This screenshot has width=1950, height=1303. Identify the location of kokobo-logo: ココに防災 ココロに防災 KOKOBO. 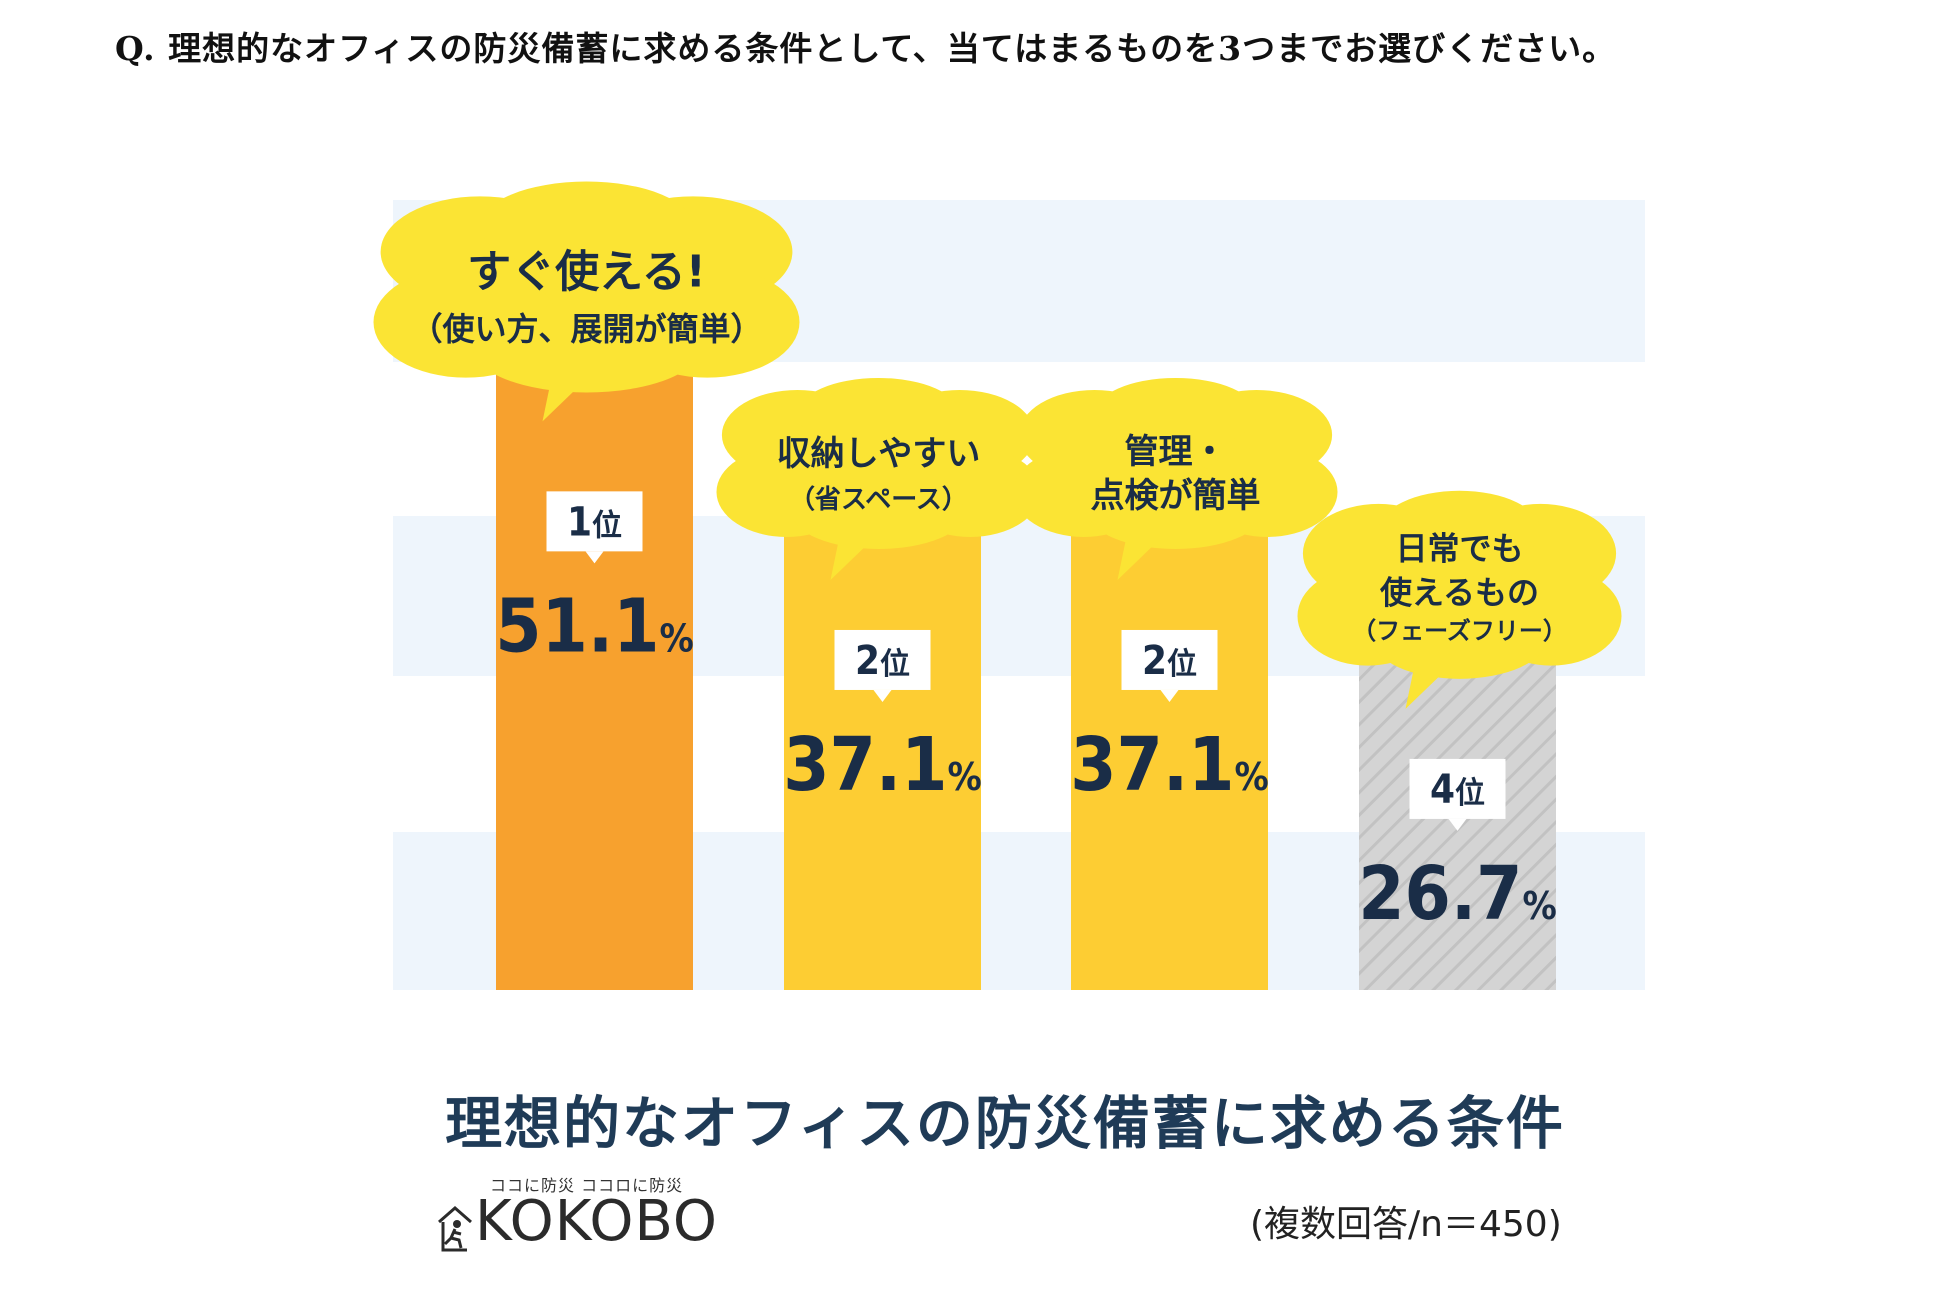
(595, 1217).